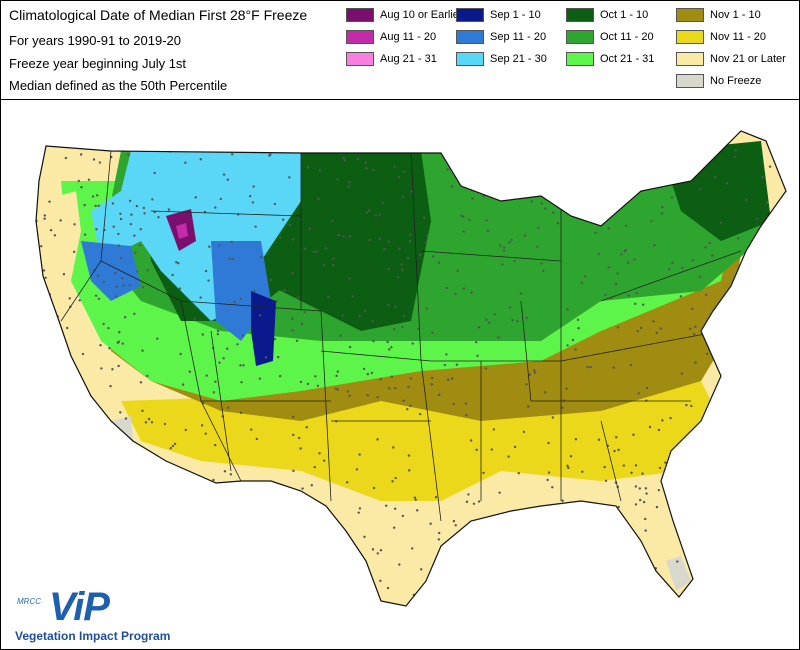 This screenshot has height=650, width=800. What do you see at coordinates (501, 59) in the screenshot?
I see `legend-item: Sep 21 - 30` at bounding box center [501, 59].